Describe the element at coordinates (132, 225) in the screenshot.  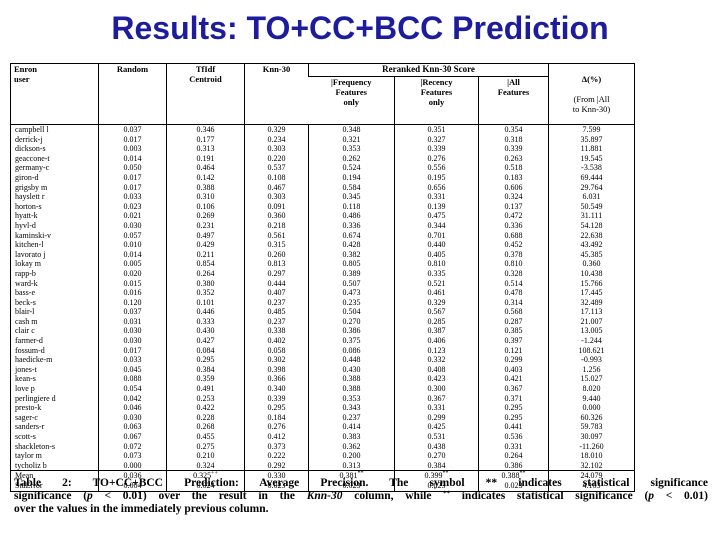
I see `value-cell: 0.030` at that location.